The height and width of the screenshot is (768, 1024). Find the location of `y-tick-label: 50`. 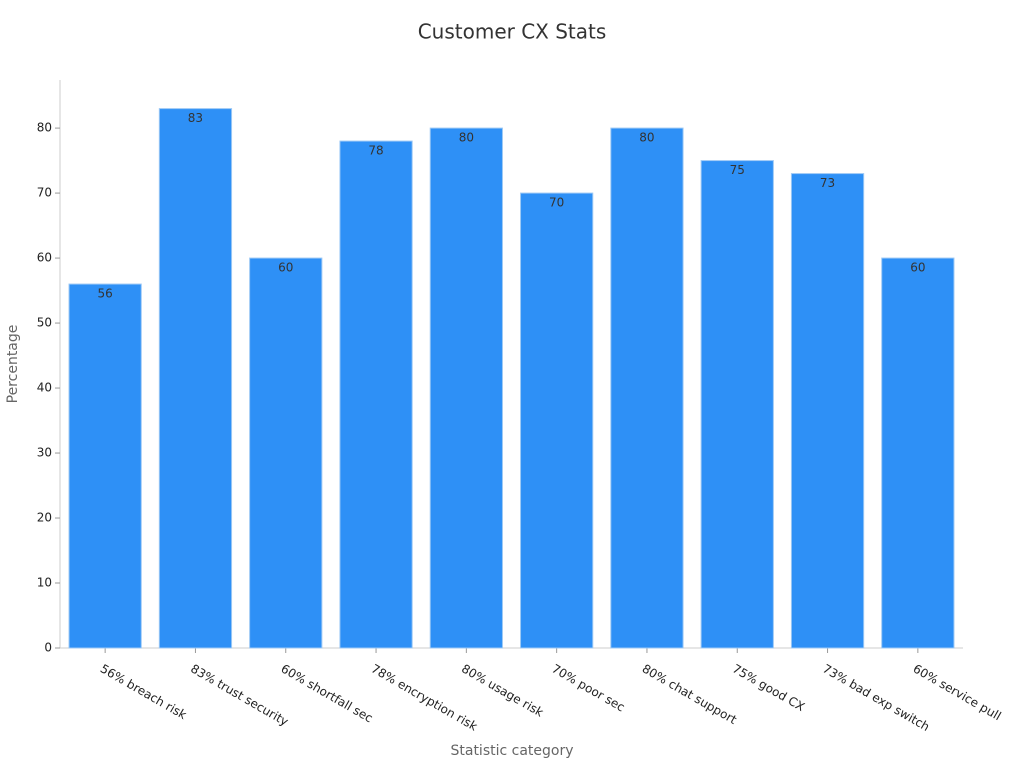

y-tick-label: 50 is located at coordinates (44, 323).